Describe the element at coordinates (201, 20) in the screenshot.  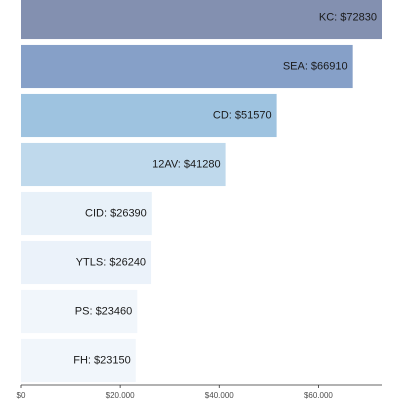
I see `bar-kc` at that location.